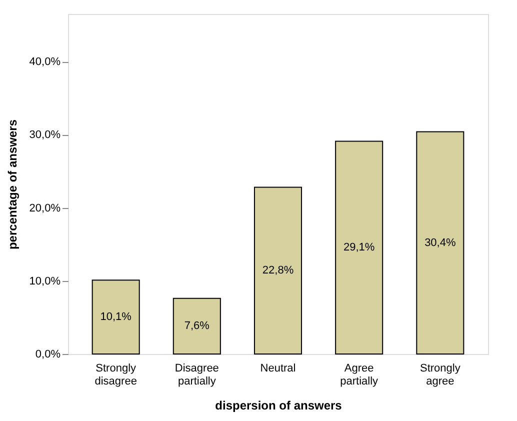 The height and width of the screenshot is (421, 517). I want to click on data-label: 22,8%, so click(278, 270).